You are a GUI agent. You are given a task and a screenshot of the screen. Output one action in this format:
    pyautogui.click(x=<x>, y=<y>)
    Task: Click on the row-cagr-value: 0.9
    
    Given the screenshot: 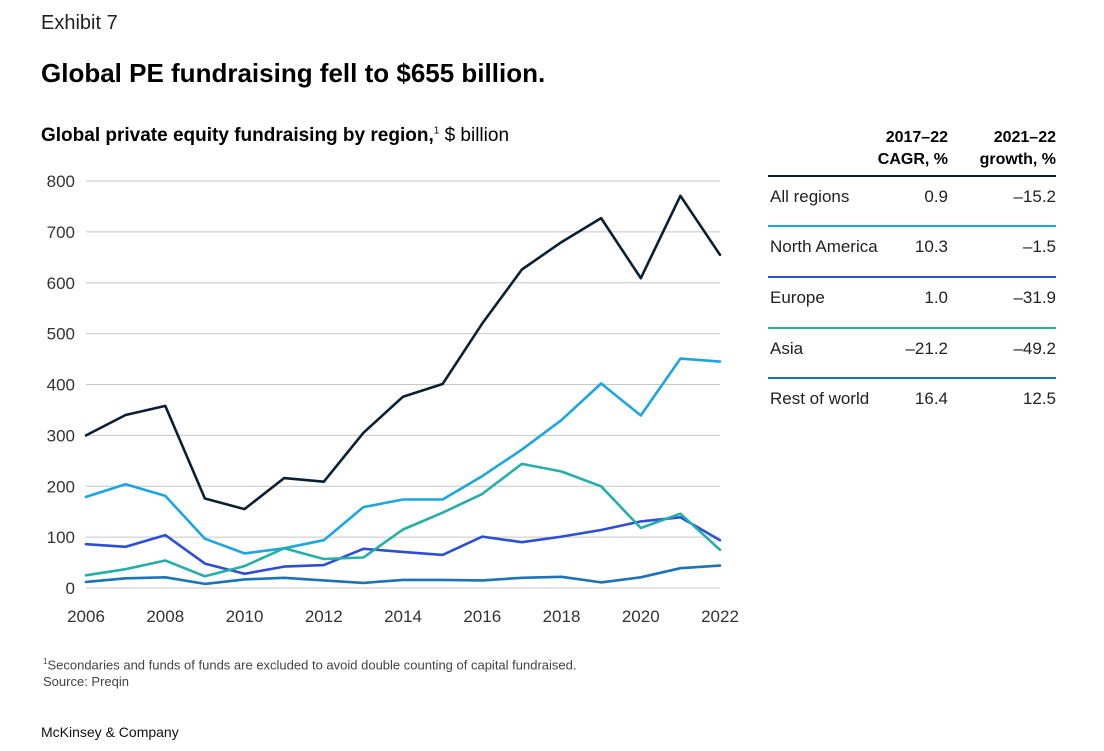 What is the action you would take?
    pyautogui.click(x=936, y=196)
    